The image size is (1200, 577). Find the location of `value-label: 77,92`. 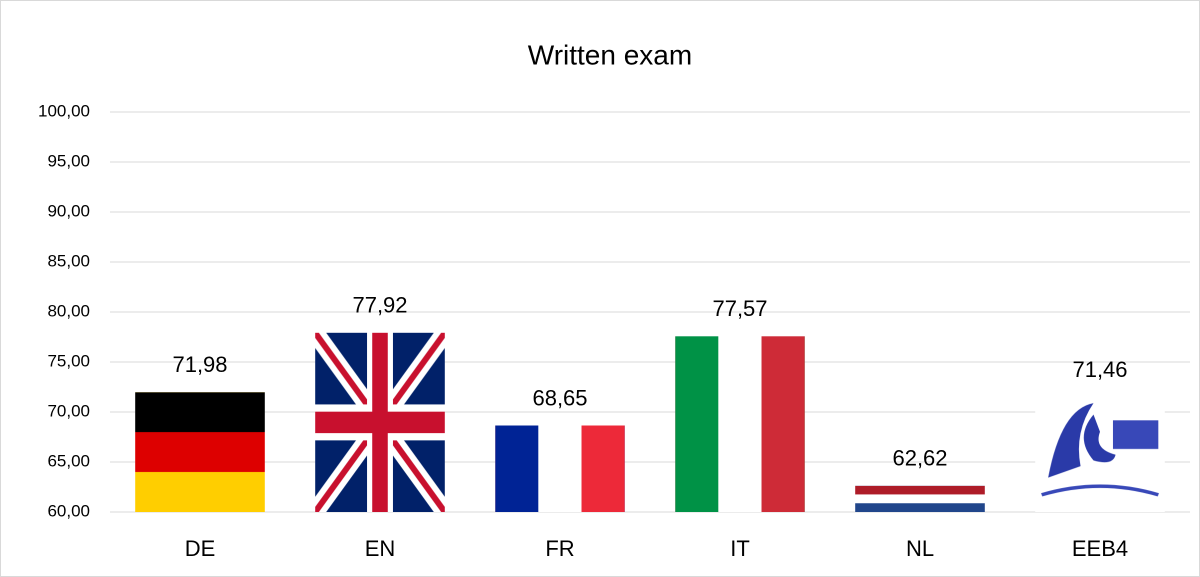

value-label: 77,92 is located at coordinates (379, 305).